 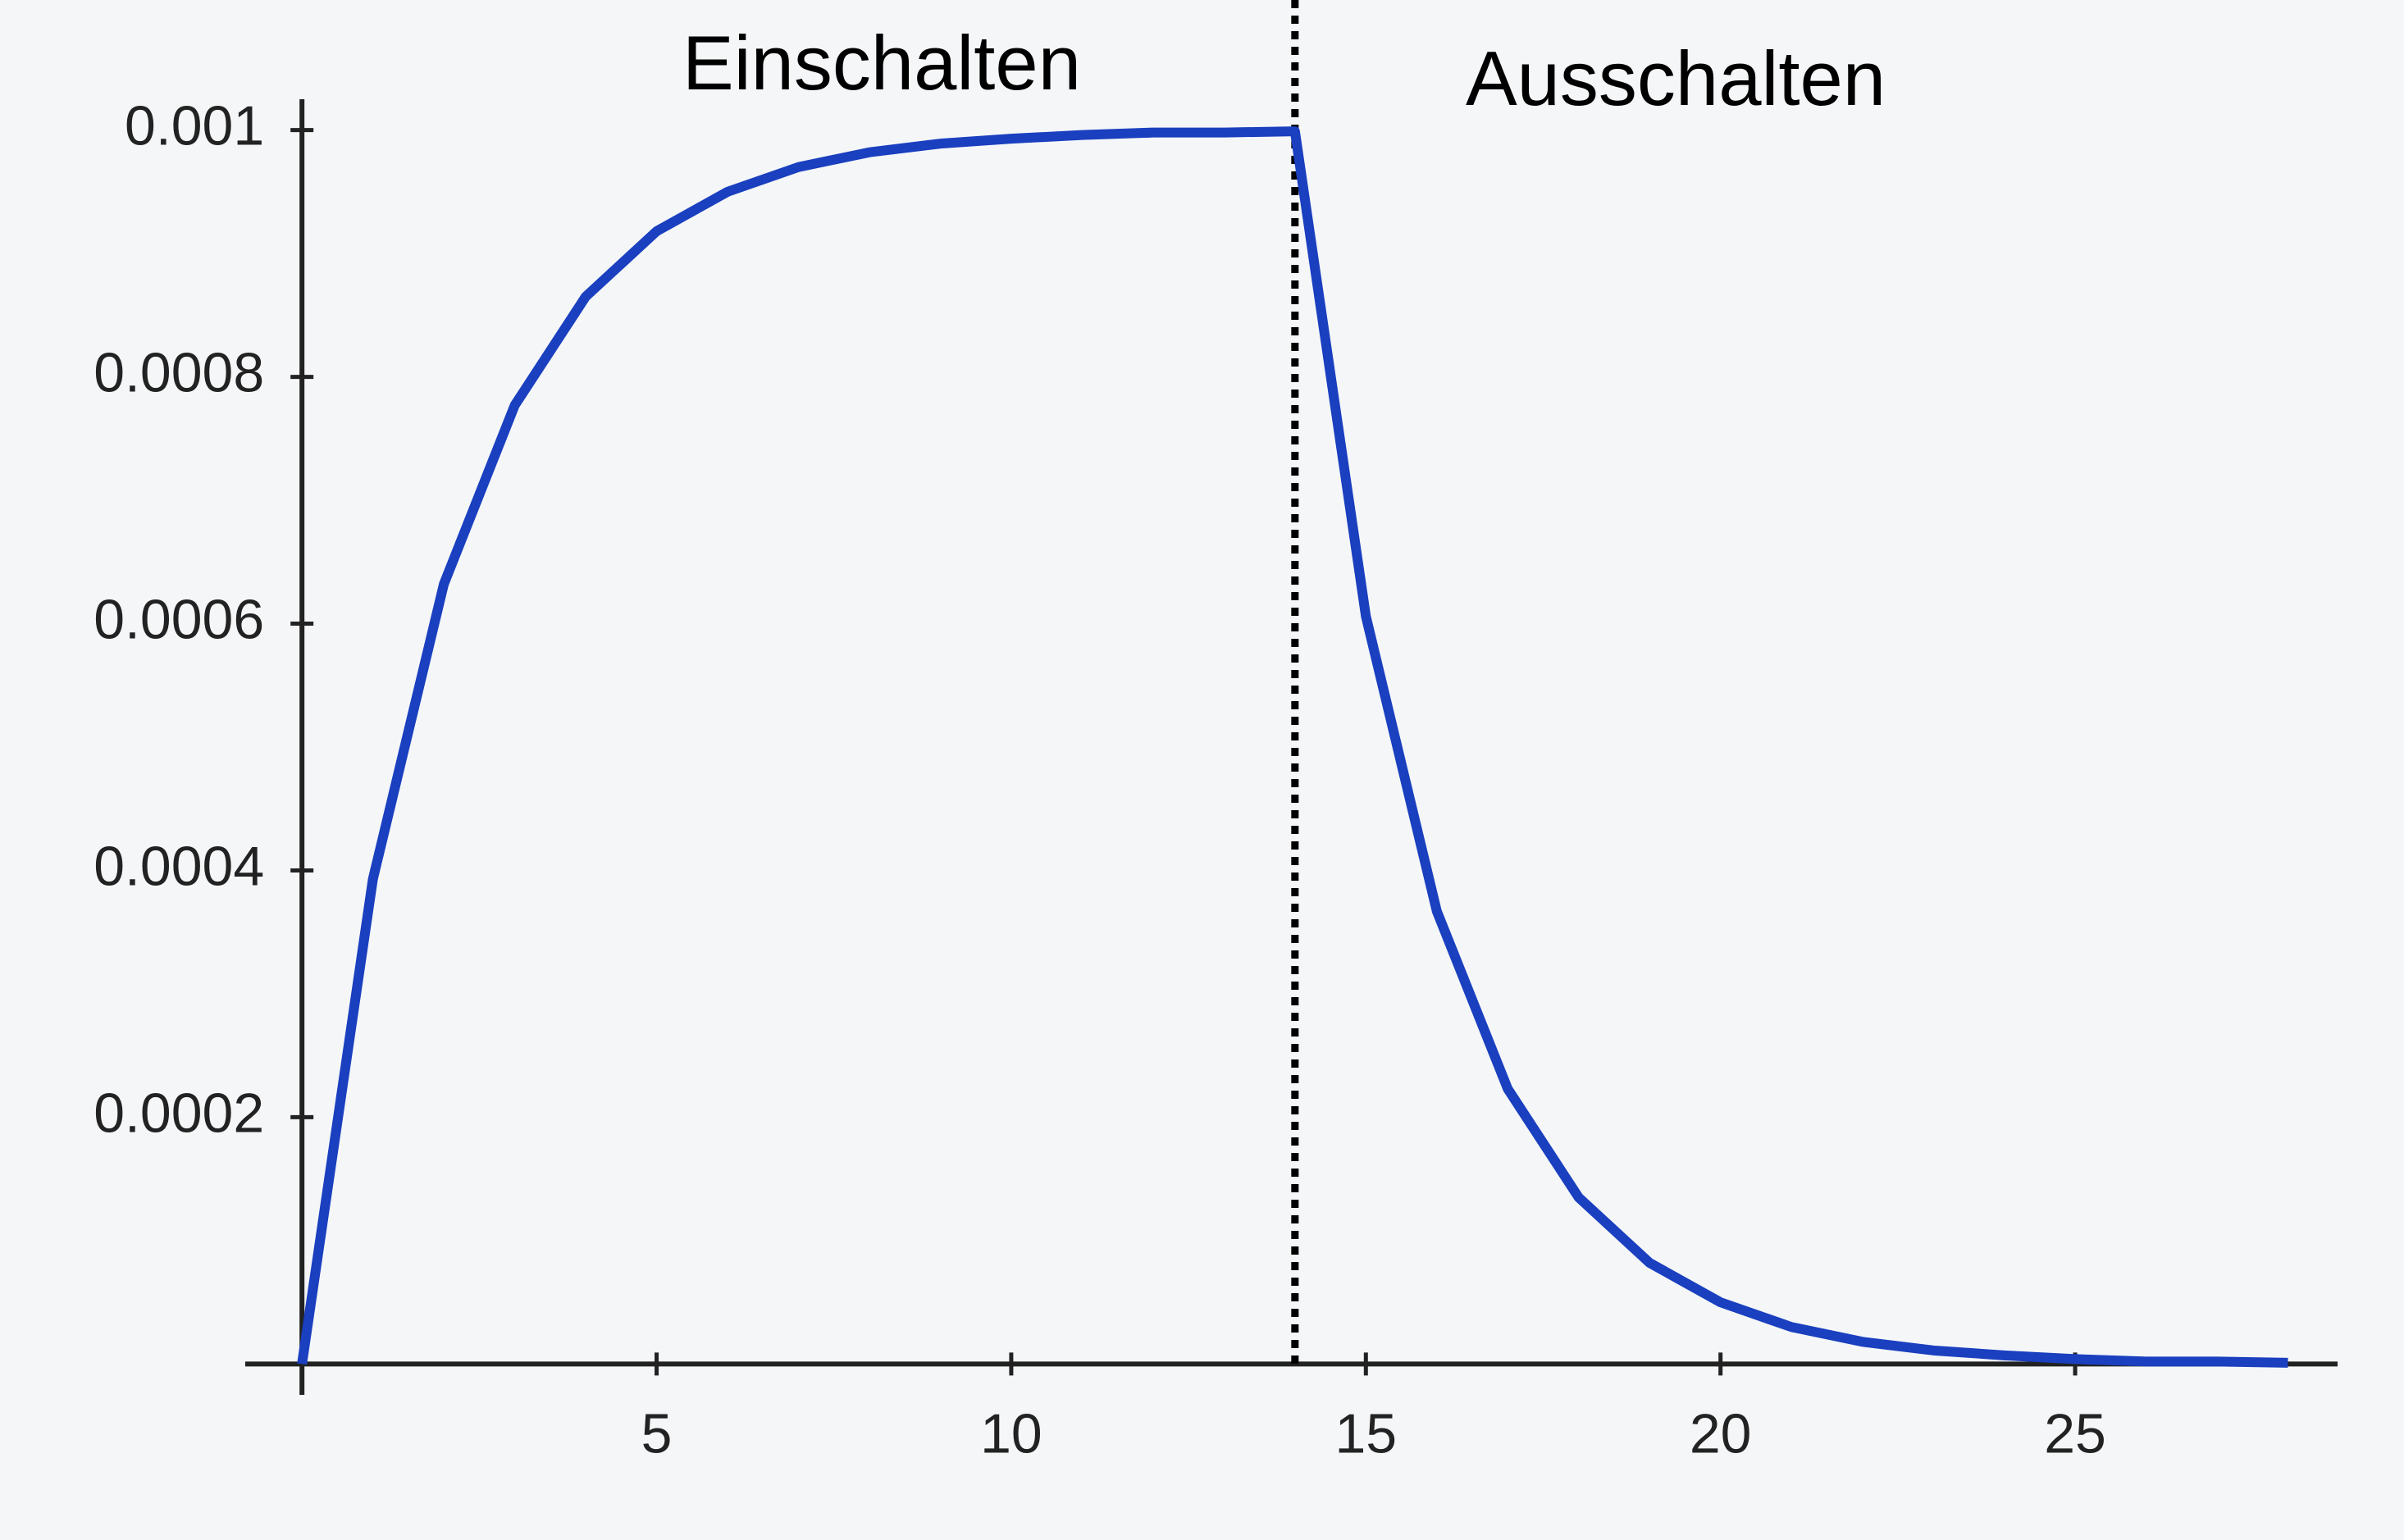 I want to click on y-tick-label: 0.0006, so click(x=179, y=619).